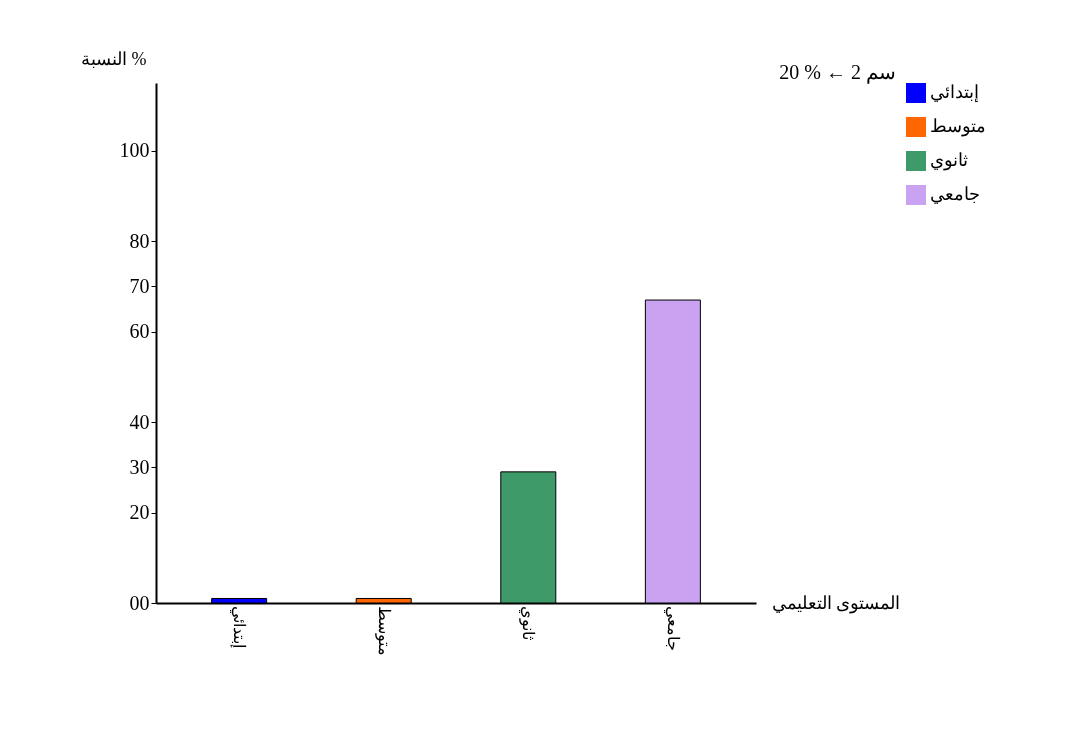 The image size is (1088, 752). I want to click on x-tick-label: جامعي, so click(672, 628).